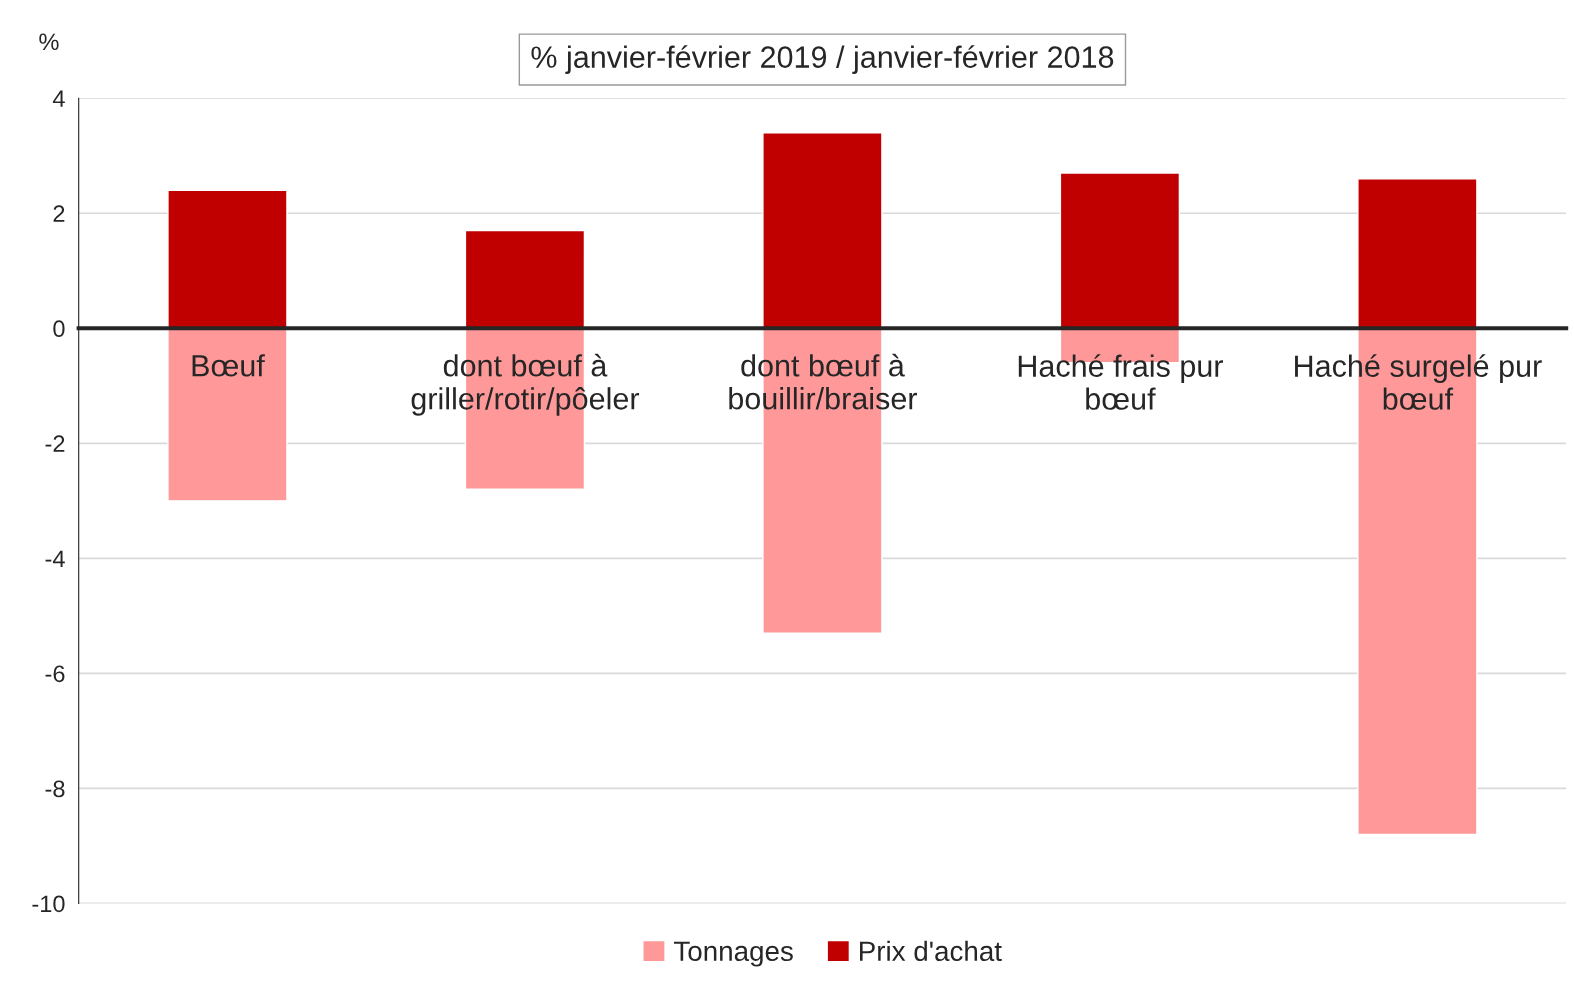 The image size is (1574, 982). What do you see at coordinates (823, 381) in the screenshot?
I see `x-tick-label: dont bœuf à bouillir/braiser` at bounding box center [823, 381].